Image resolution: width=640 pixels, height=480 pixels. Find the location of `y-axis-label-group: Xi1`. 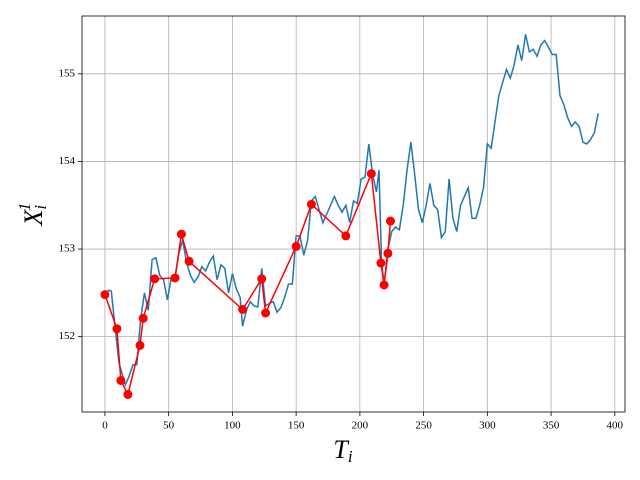

y-axis-label-group: Xi1 is located at coordinates (32, 214).